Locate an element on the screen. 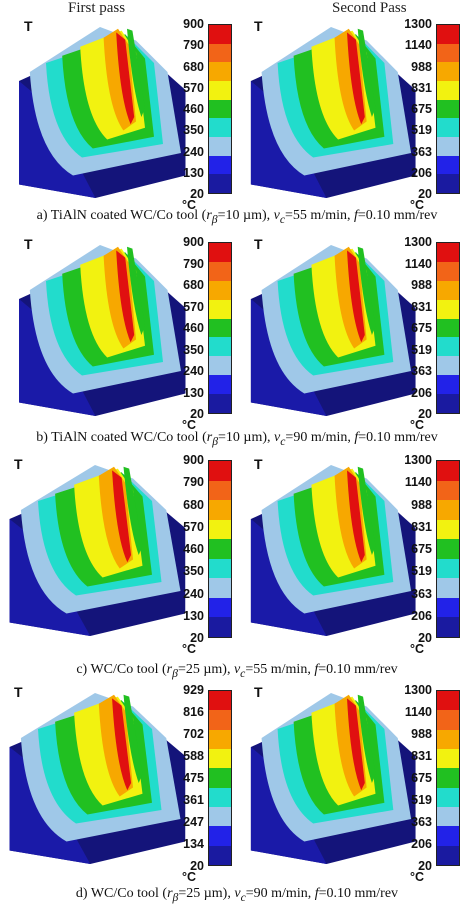 This screenshot has height=910, width=474. caption-text: v is located at coordinates (277, 437).